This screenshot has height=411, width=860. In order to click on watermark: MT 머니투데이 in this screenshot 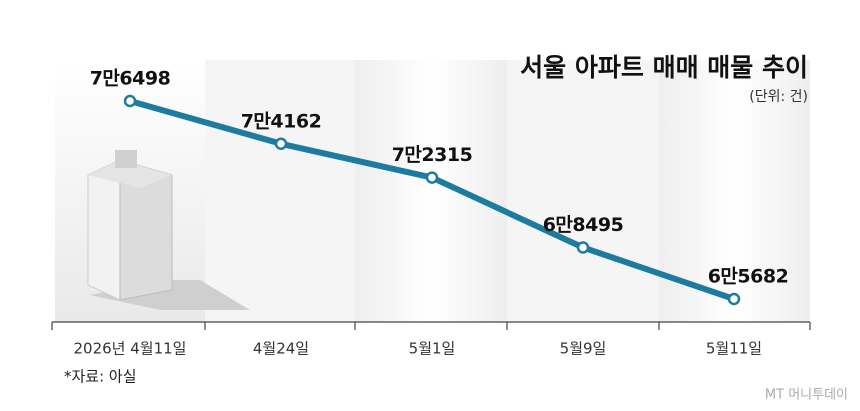, I will do `click(806, 395)`.